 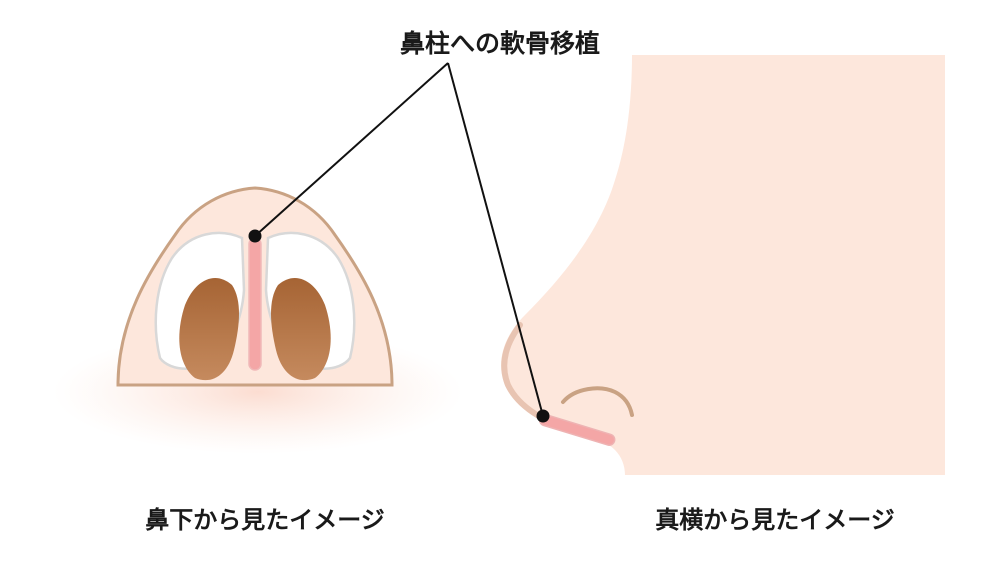 I want to click on columella-graft-bottom, so click(x=255, y=304).